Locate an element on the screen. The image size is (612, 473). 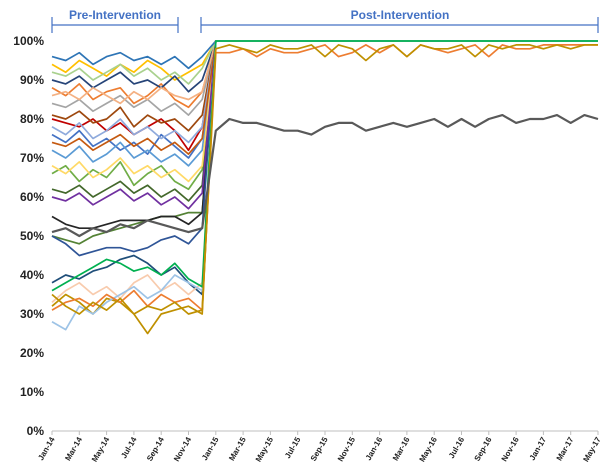
pre-intervention-label: Pre-Intervention is located at coordinates (115, 15).